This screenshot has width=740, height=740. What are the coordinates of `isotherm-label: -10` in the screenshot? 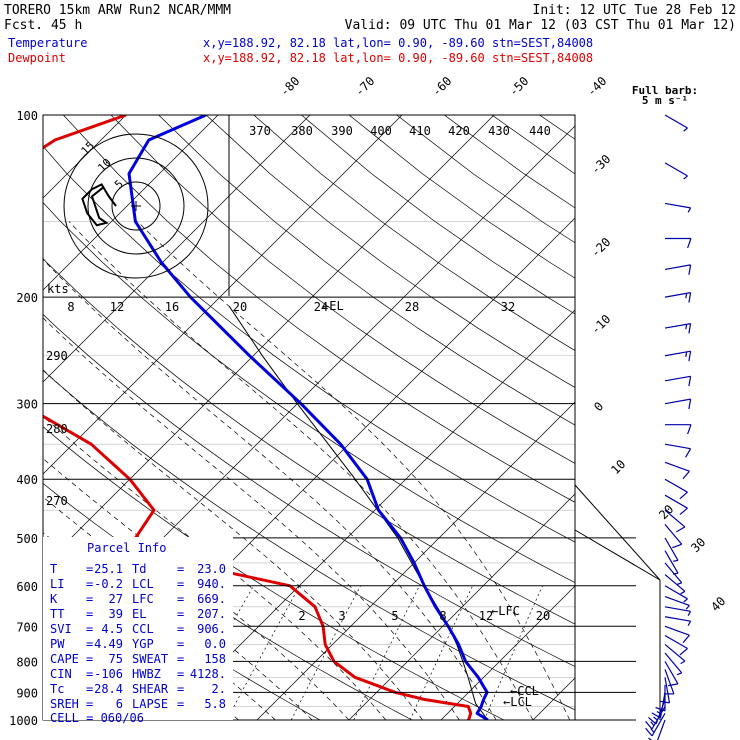 It's located at (600, 324).